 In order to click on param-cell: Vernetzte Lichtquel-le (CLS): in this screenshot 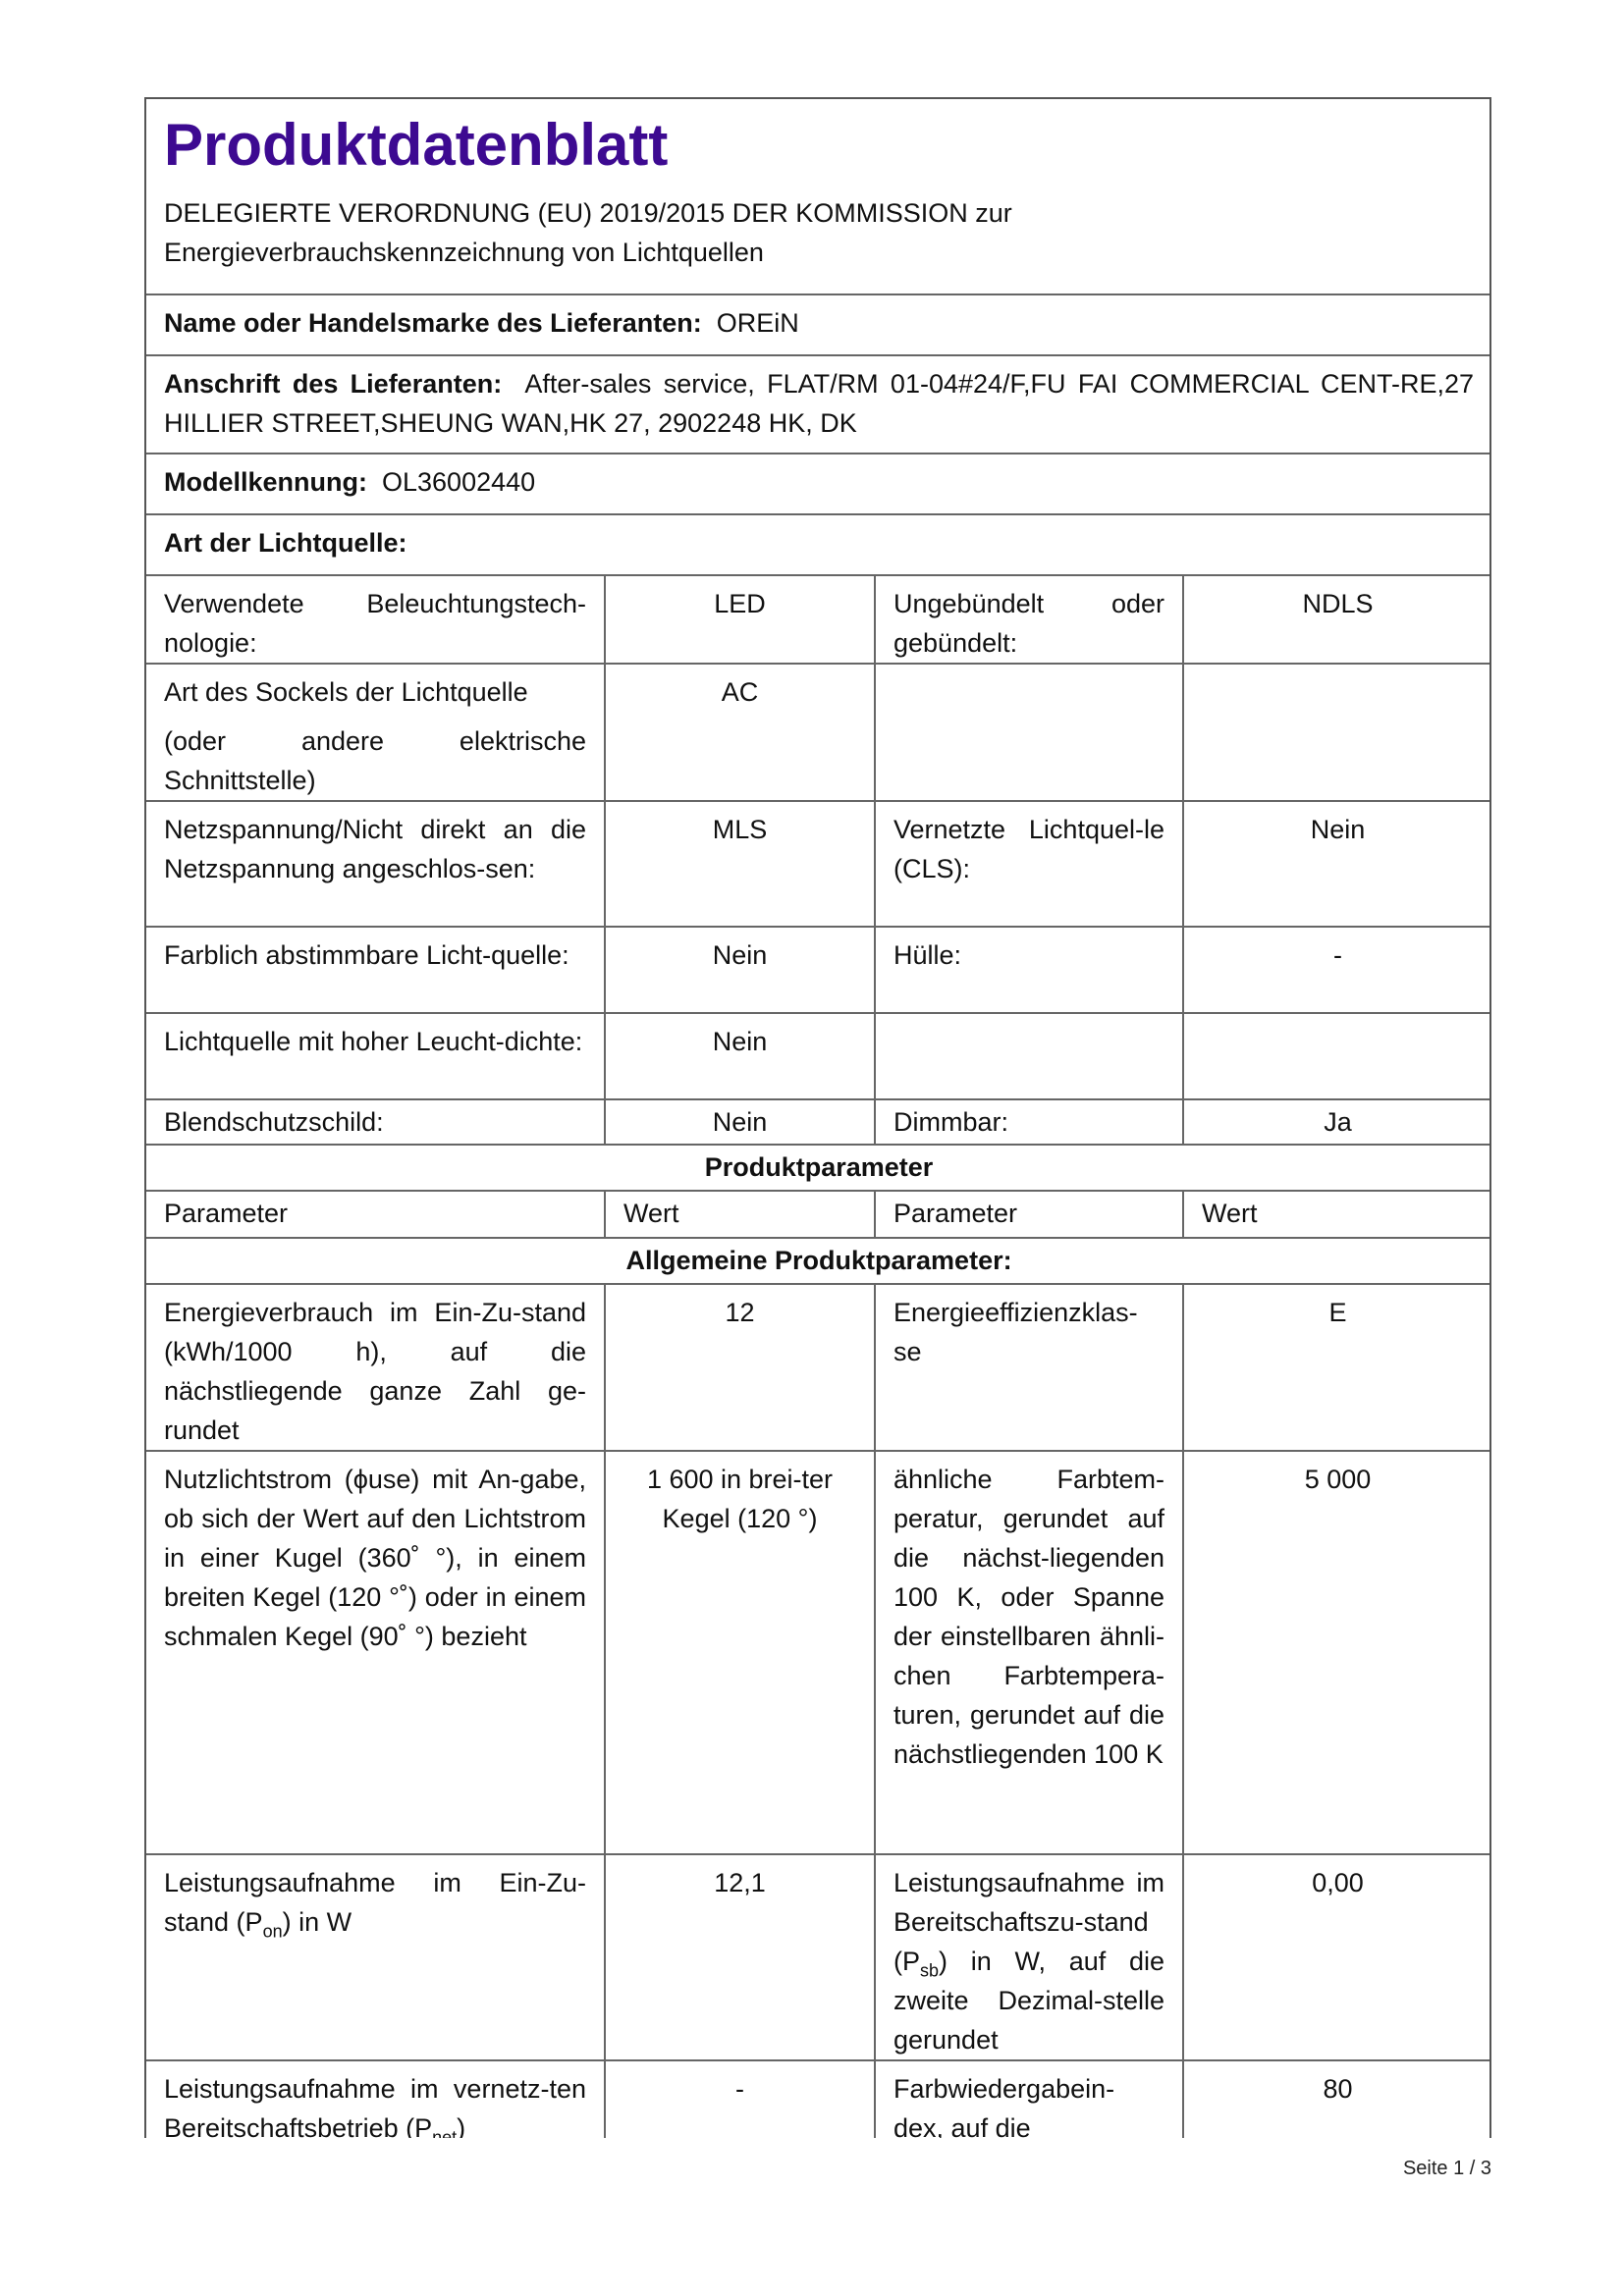, I will do `click(1029, 864)`.